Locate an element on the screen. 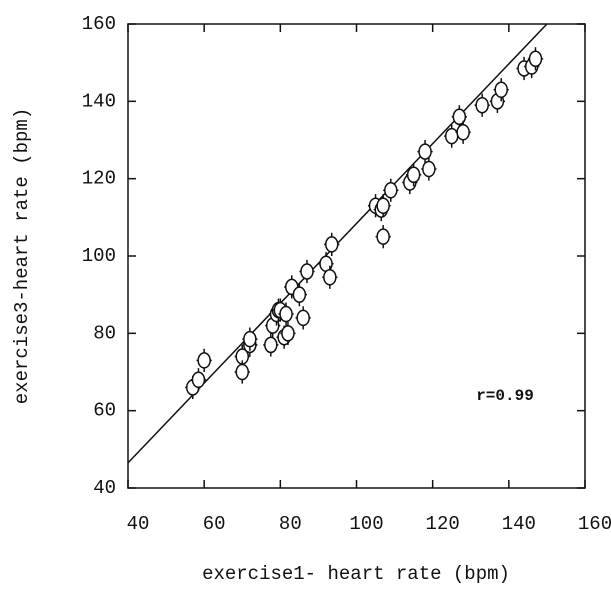  y-tick-label: 160 is located at coordinates (99, 24).